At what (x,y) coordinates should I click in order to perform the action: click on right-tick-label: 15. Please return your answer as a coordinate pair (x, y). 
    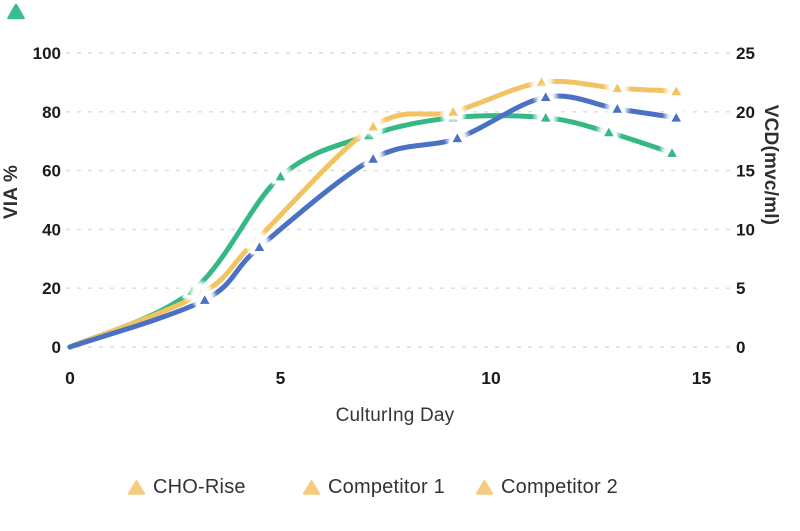
    Looking at the image, I should click on (745, 171).